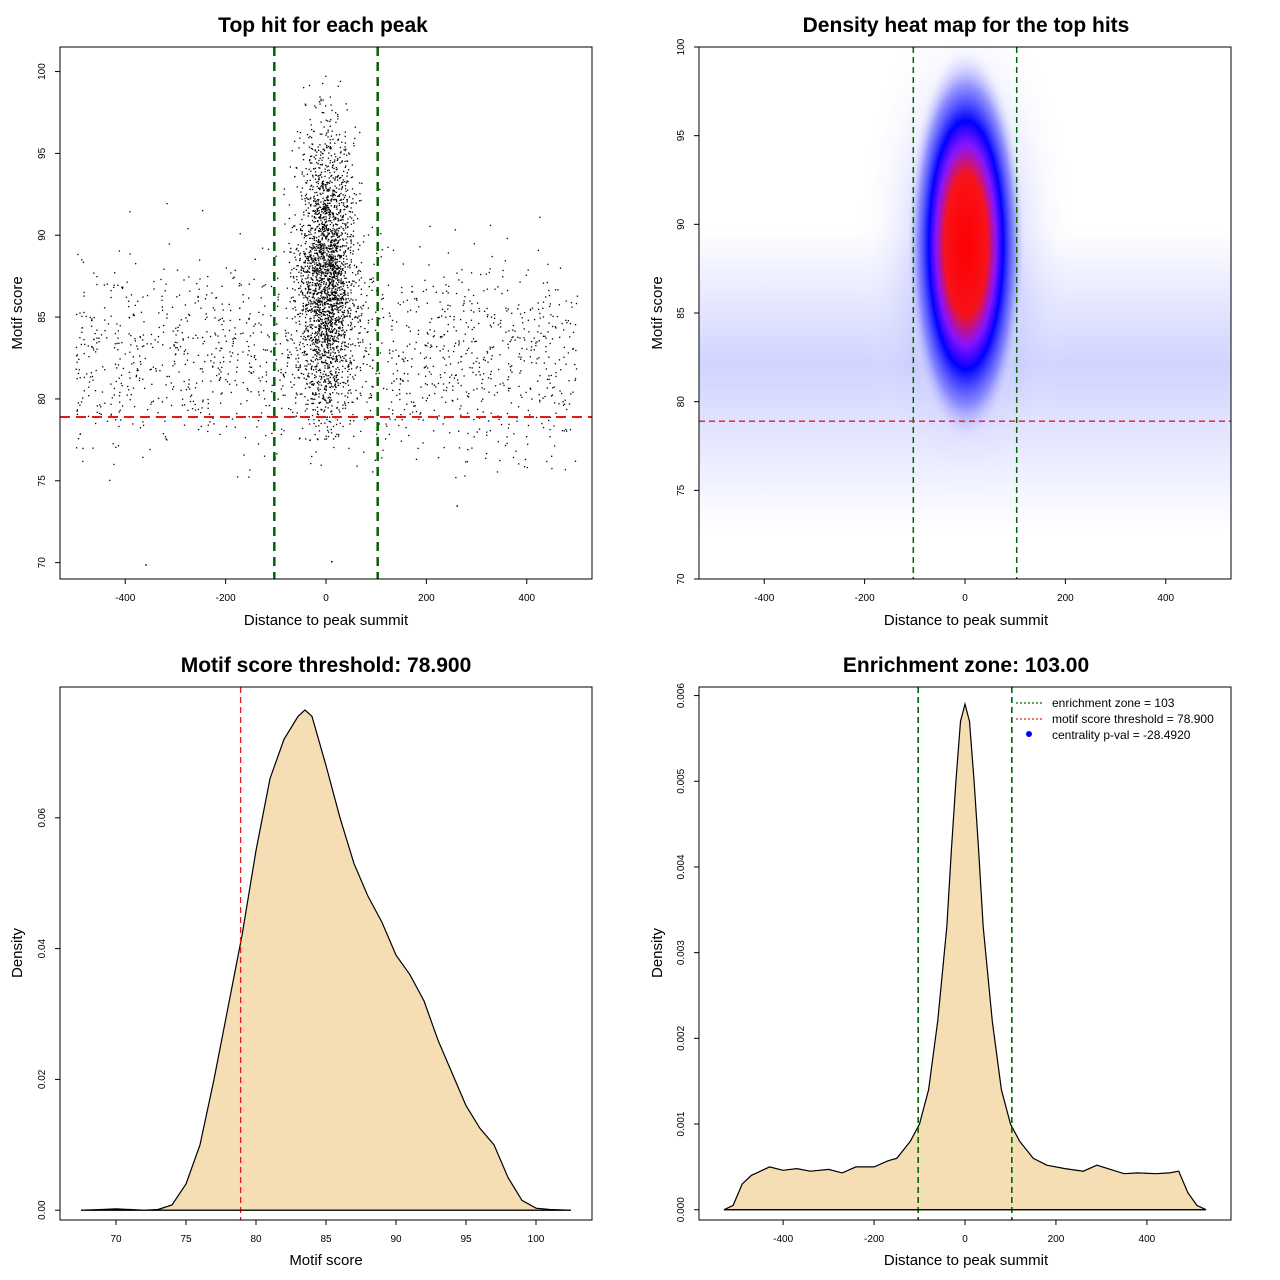 This screenshot has height=1280, width=1280. I want to click on y-tick-label: 70, so click(42, 563).